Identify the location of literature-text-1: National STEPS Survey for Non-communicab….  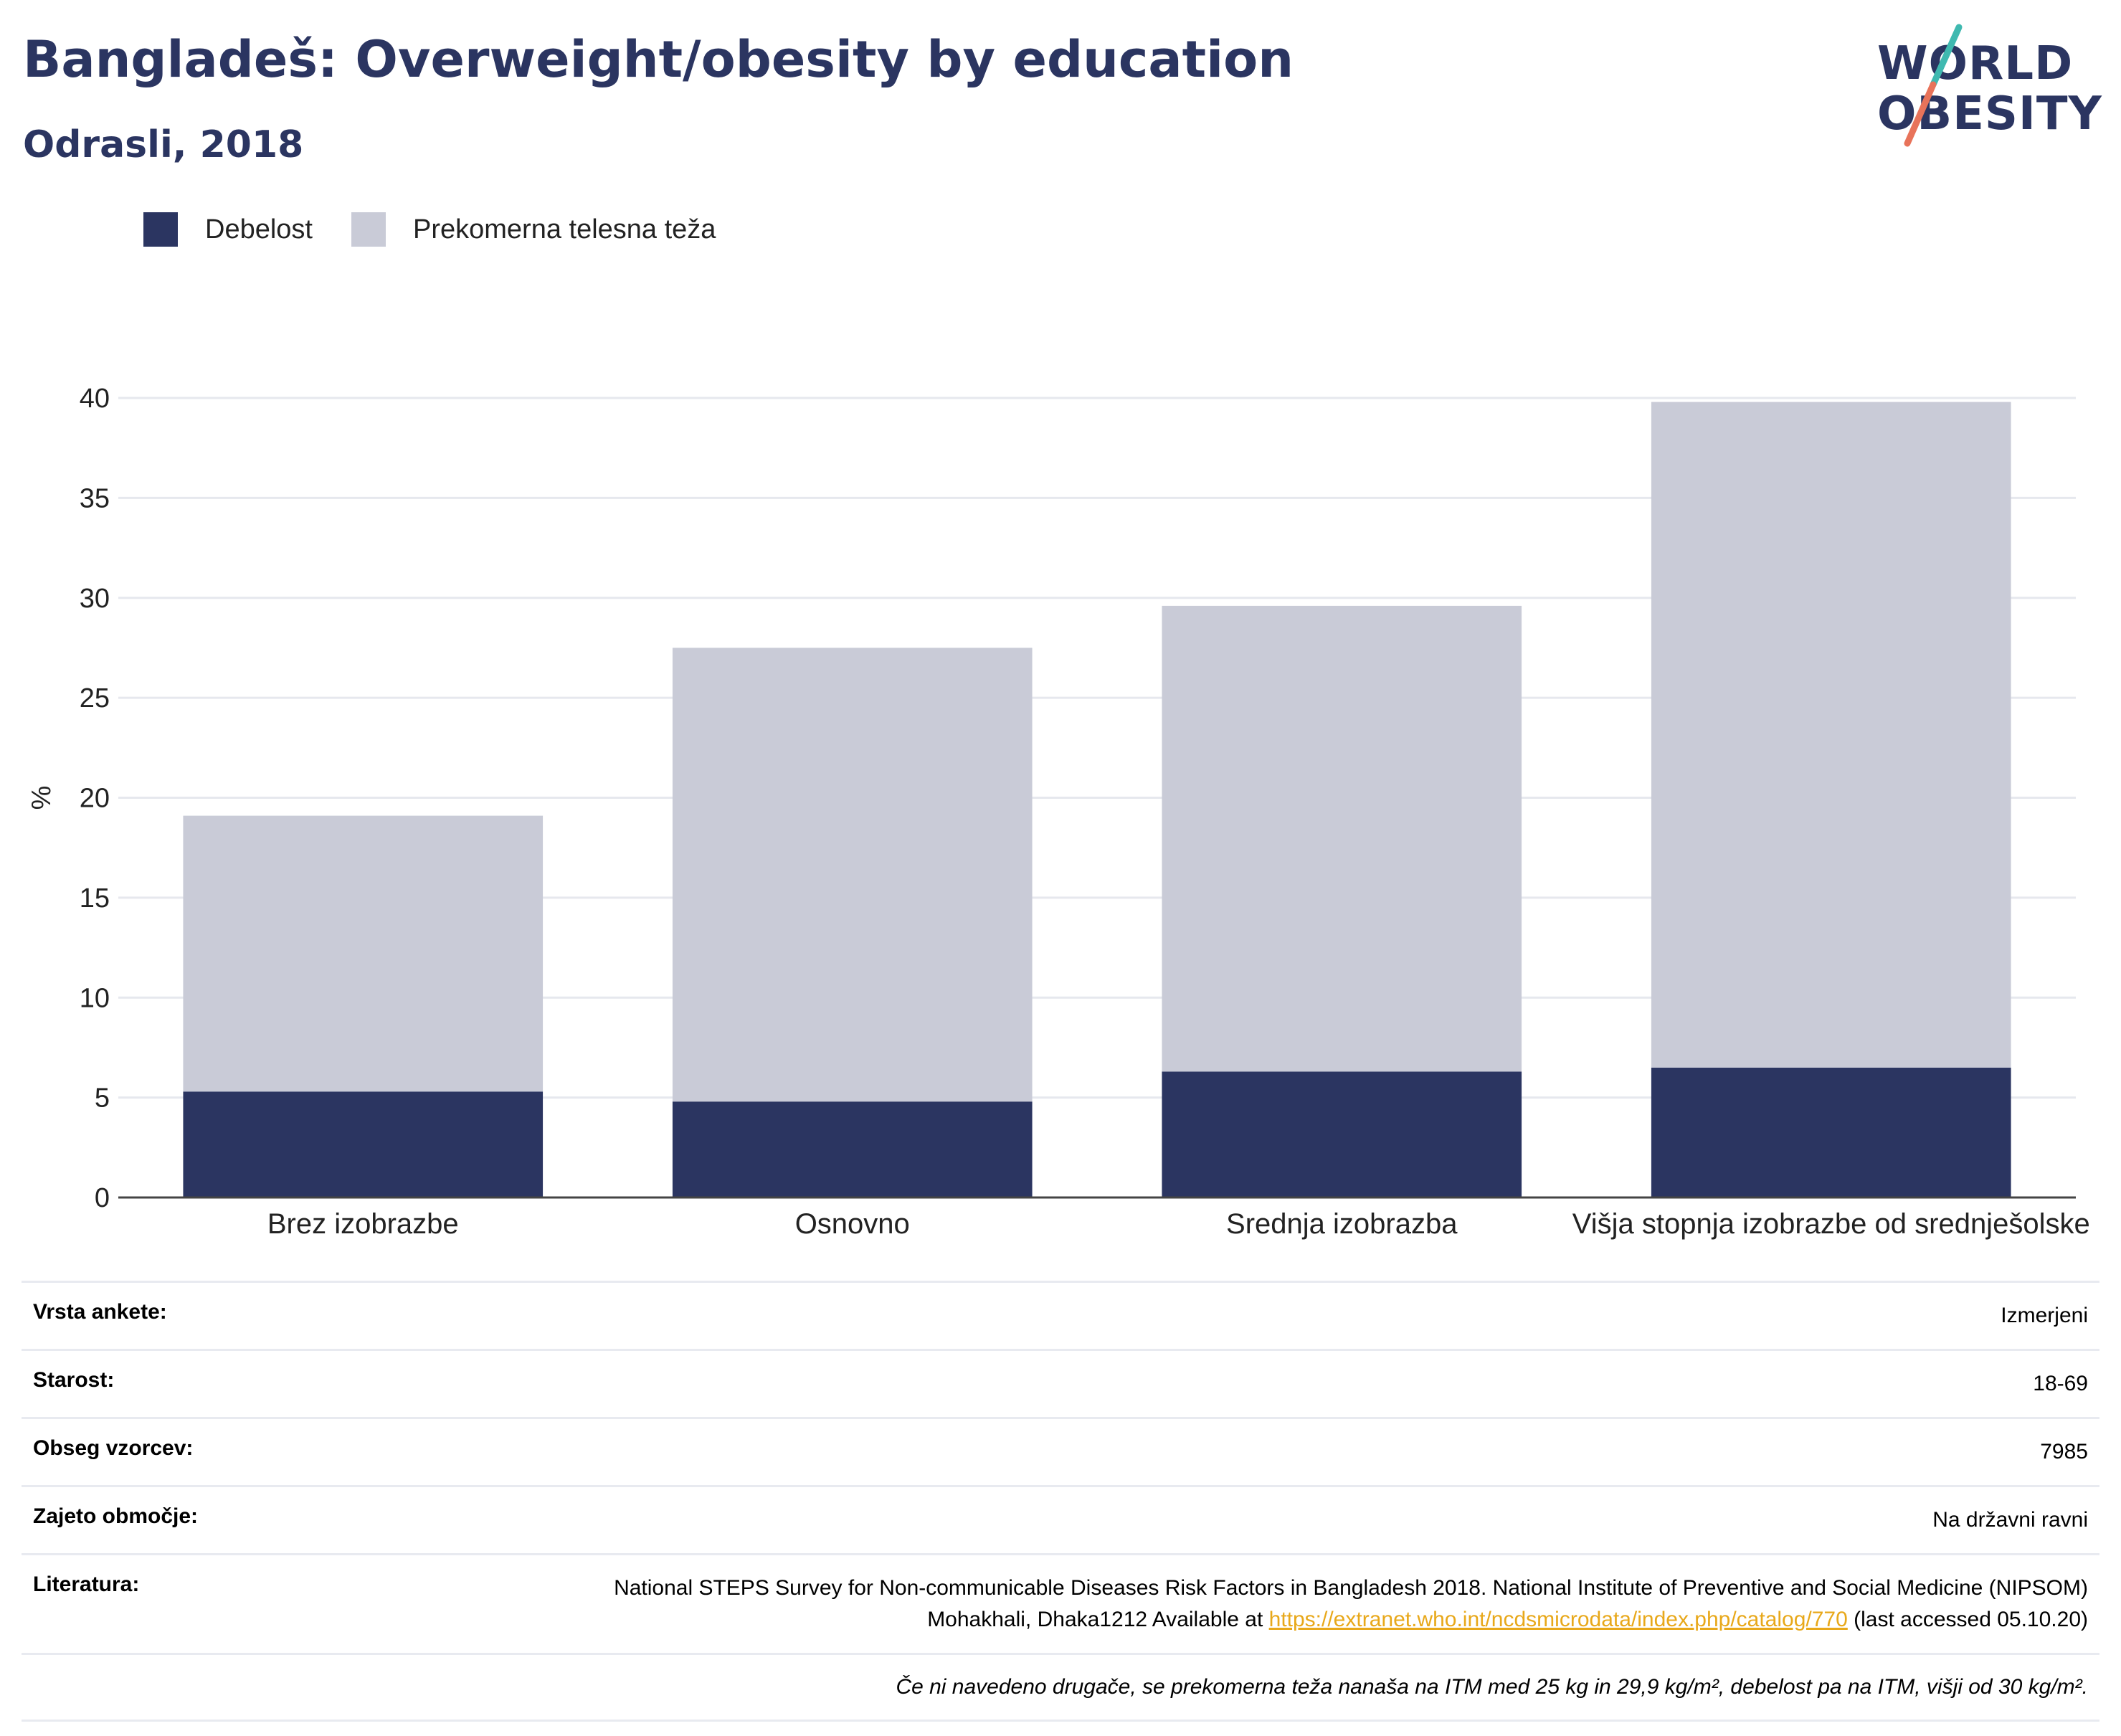
(1351, 1604).